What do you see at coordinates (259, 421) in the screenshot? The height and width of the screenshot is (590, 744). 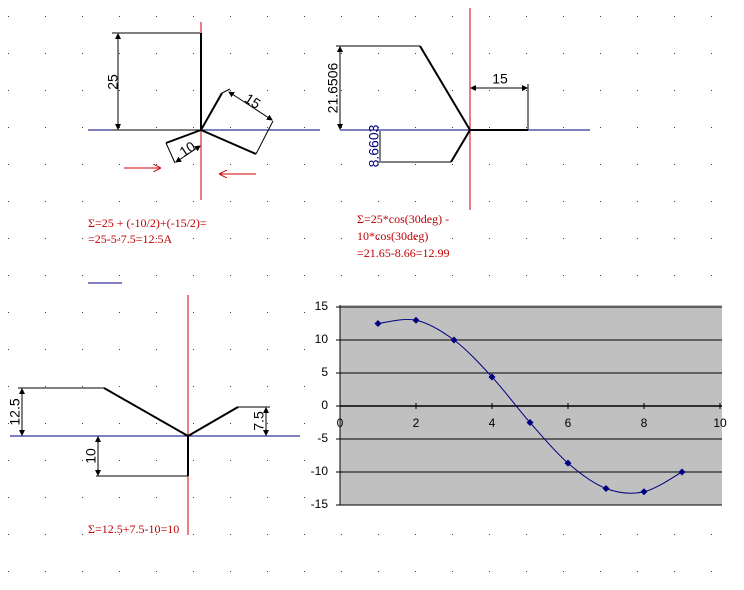 I see `dimension-label: 7.5` at bounding box center [259, 421].